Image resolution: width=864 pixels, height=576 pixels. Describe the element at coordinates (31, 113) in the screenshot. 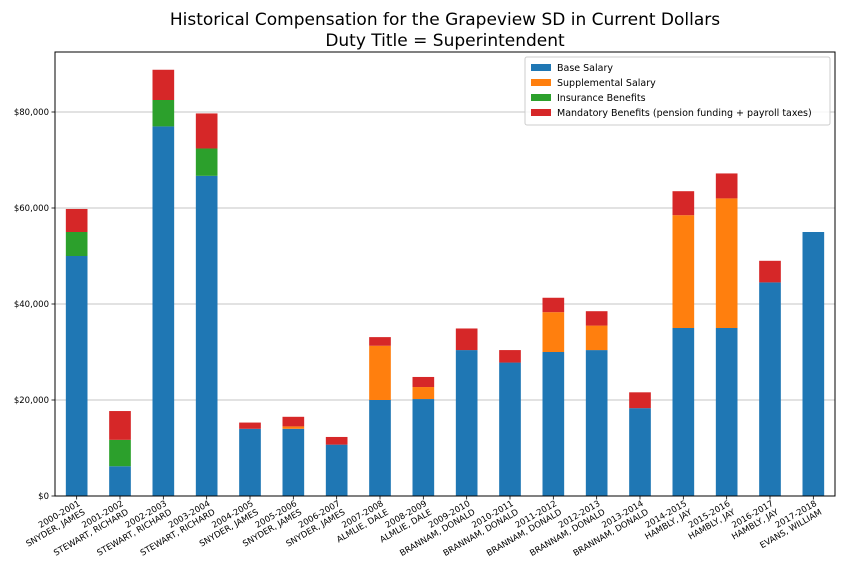

I see `y-tick-label: $80,000` at that location.